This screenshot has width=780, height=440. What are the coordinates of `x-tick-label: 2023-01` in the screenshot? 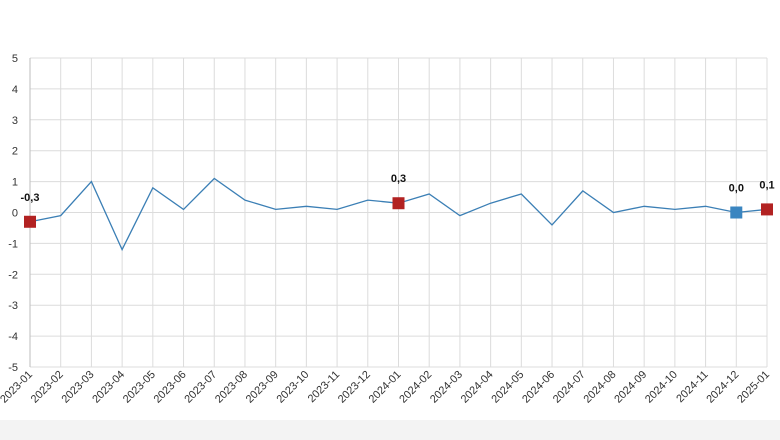 It's located at (17, 387).